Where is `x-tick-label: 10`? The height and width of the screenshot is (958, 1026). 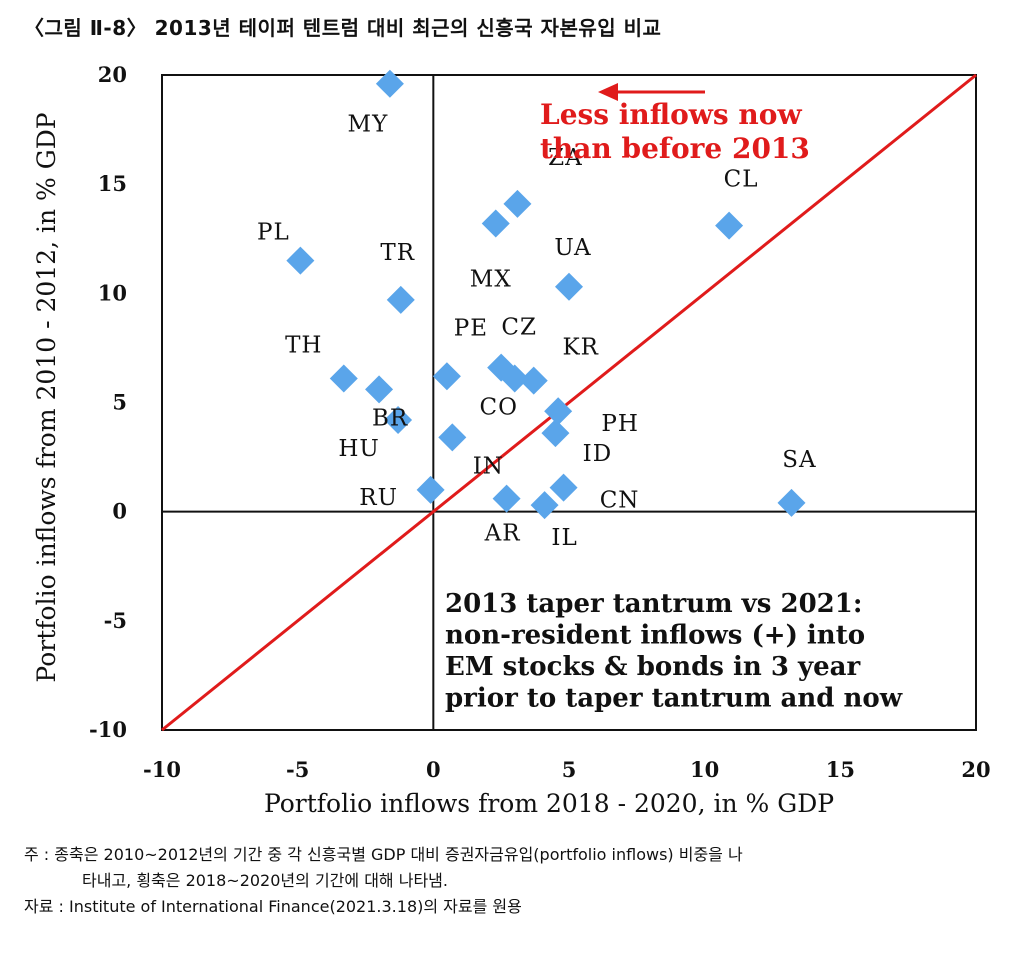
x-tick-label: 10 is located at coordinates (704, 769).